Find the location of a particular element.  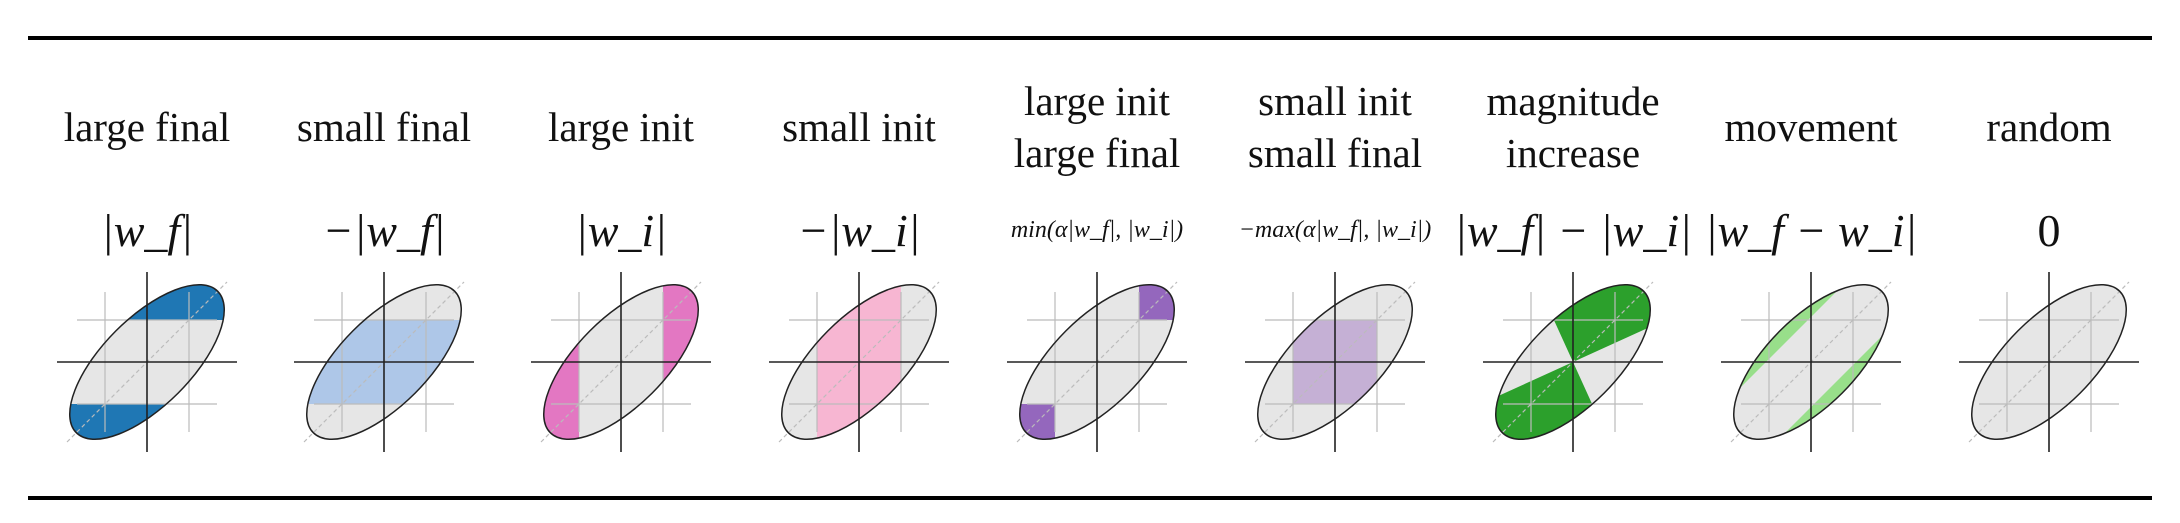

criterion-title: random is located at coordinates (2049, 127).